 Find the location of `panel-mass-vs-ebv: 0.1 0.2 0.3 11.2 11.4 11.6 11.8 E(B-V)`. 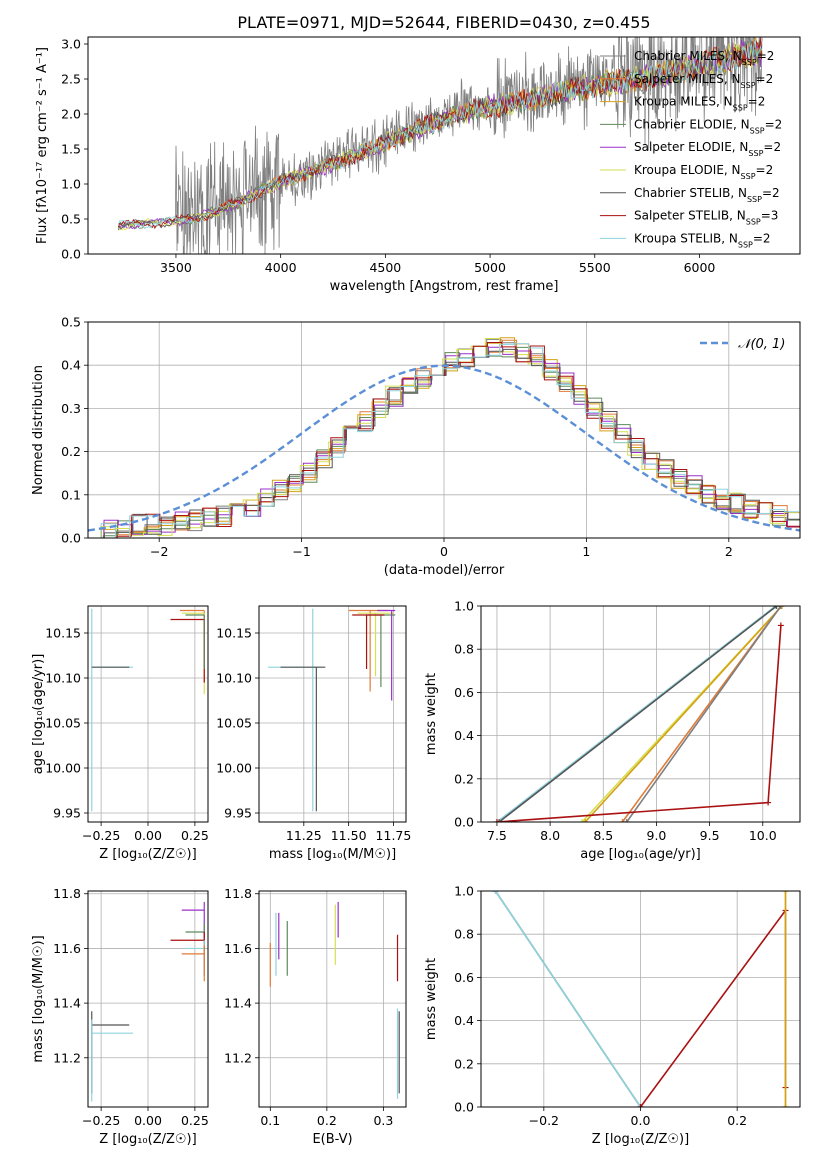

panel-mass-vs-ebv: 0.1 0.2 0.3 11.2 11.4 11.6 11.8 E(B-V) is located at coordinates (315, 1016).